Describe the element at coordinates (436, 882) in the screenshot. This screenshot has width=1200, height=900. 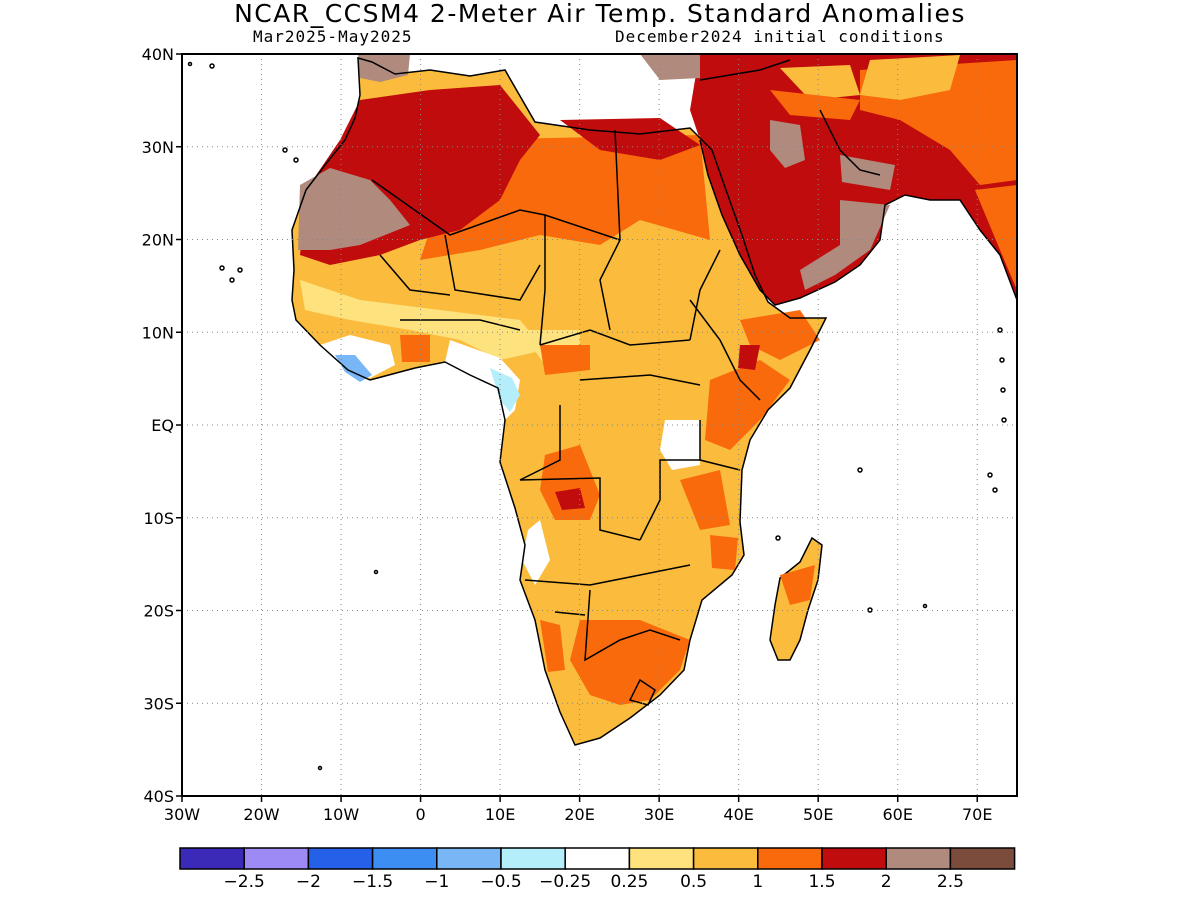
I see `legend-label: −1` at that location.